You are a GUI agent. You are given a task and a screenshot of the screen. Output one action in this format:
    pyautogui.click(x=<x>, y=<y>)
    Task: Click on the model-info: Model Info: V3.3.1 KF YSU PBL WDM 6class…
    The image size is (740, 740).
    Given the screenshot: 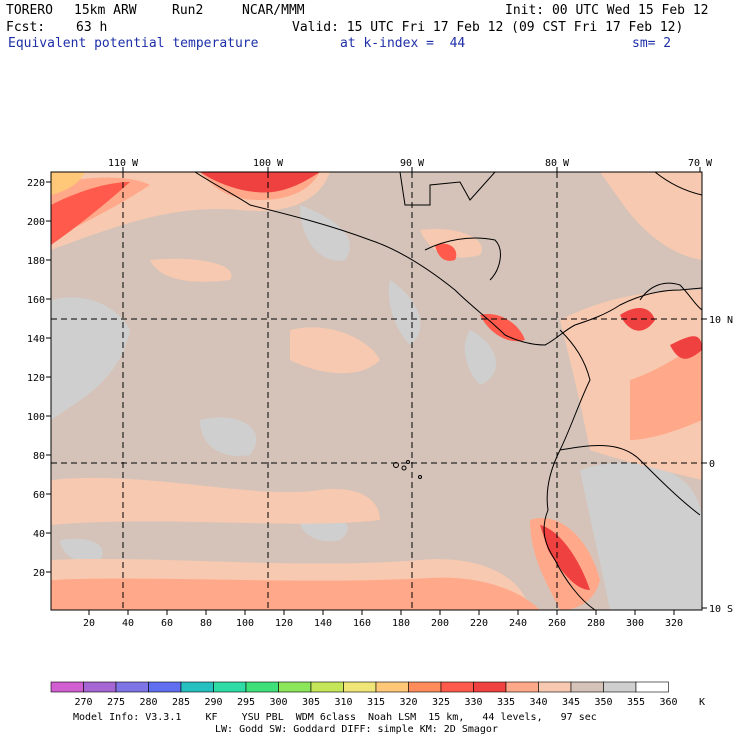 What is the action you would take?
    pyautogui.click(x=335, y=717)
    